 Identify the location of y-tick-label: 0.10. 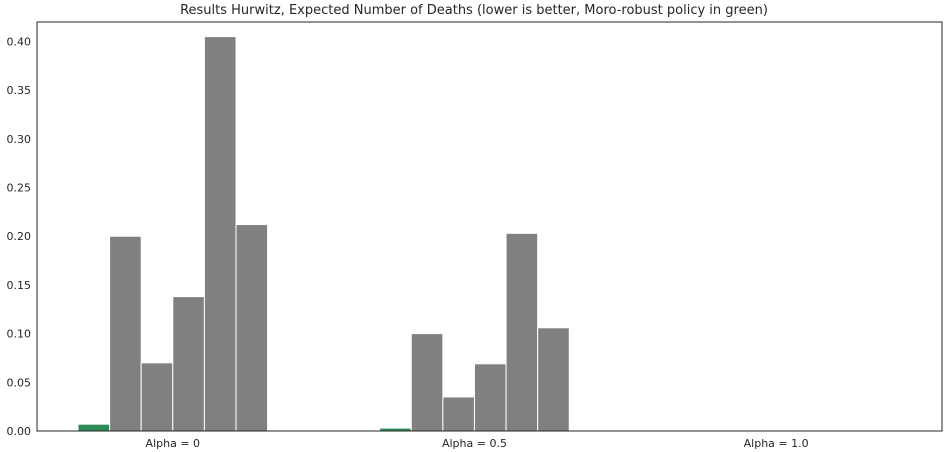
(19, 334).